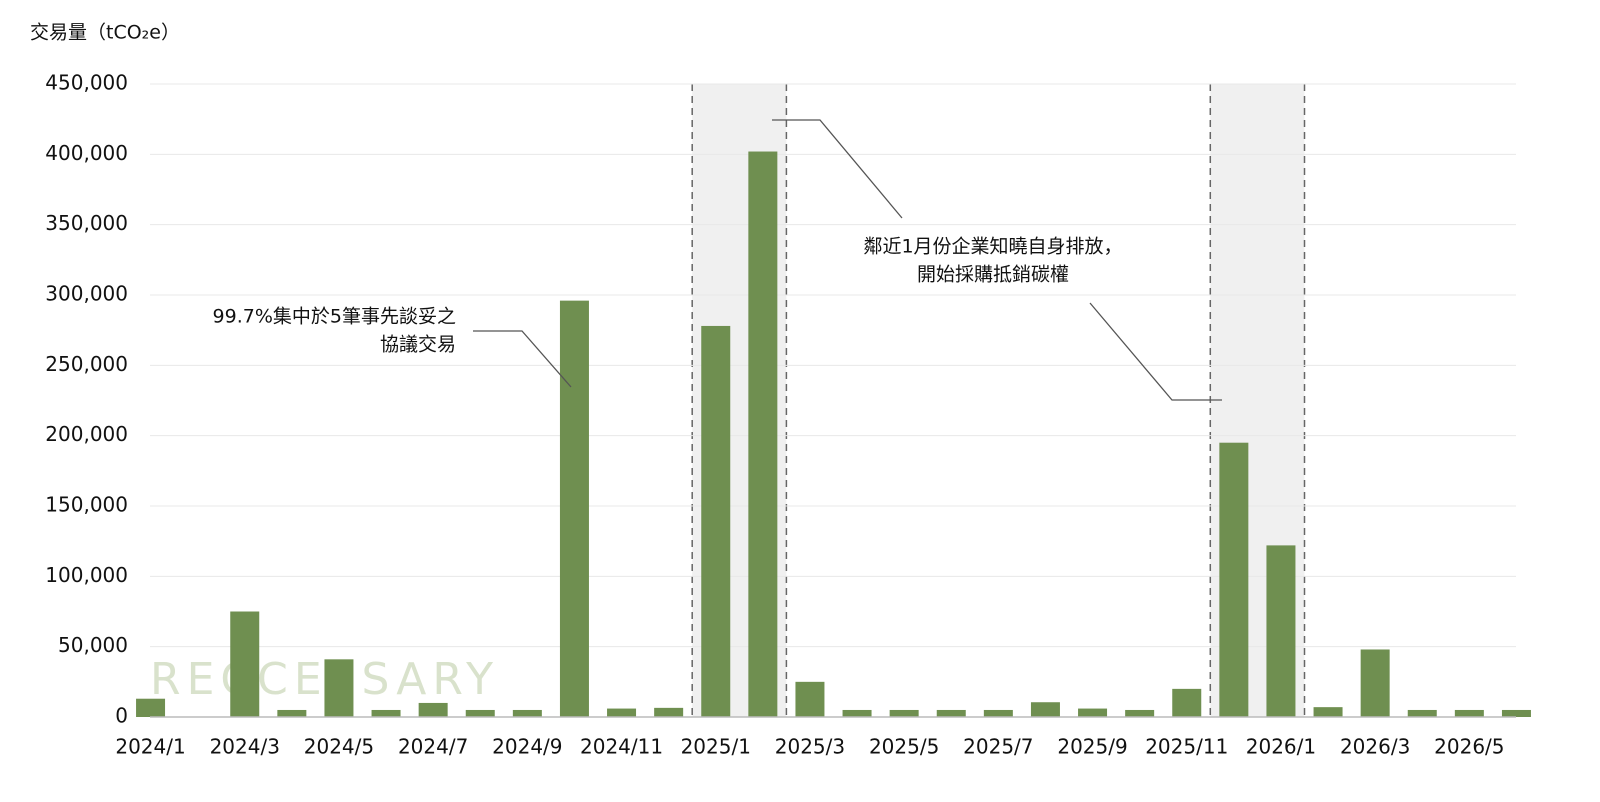 This screenshot has height=802, width=1600. I want to click on y-tick-label: 50,000, so click(93, 645).